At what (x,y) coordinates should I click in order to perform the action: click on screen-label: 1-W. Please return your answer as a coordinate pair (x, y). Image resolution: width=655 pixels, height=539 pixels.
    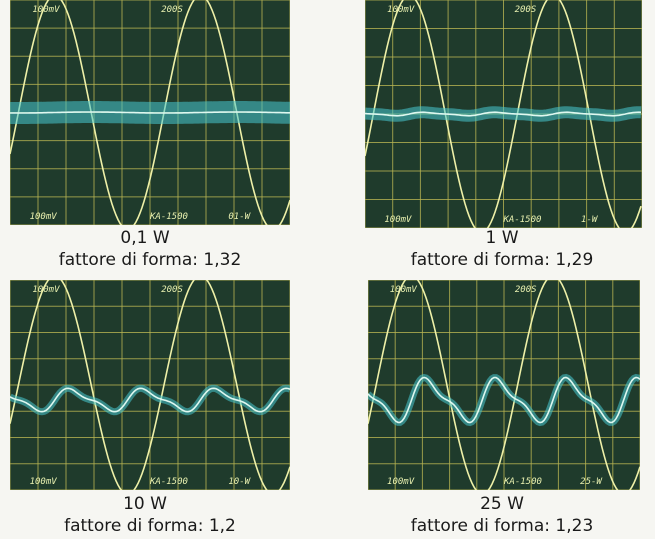
    Looking at the image, I should click on (590, 220).